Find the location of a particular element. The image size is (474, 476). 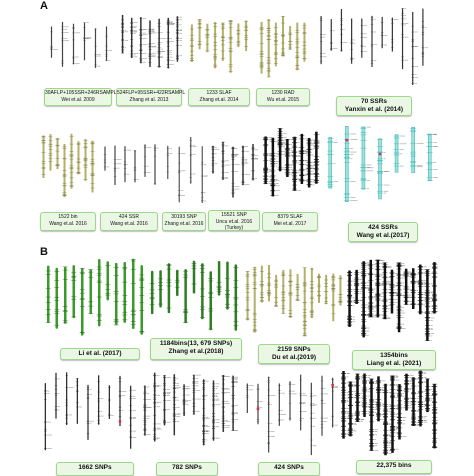

caption-a2: 524FLP+95SSR+422RSAMPL Zhang et al. 2013 is located at coordinates (151, 97).